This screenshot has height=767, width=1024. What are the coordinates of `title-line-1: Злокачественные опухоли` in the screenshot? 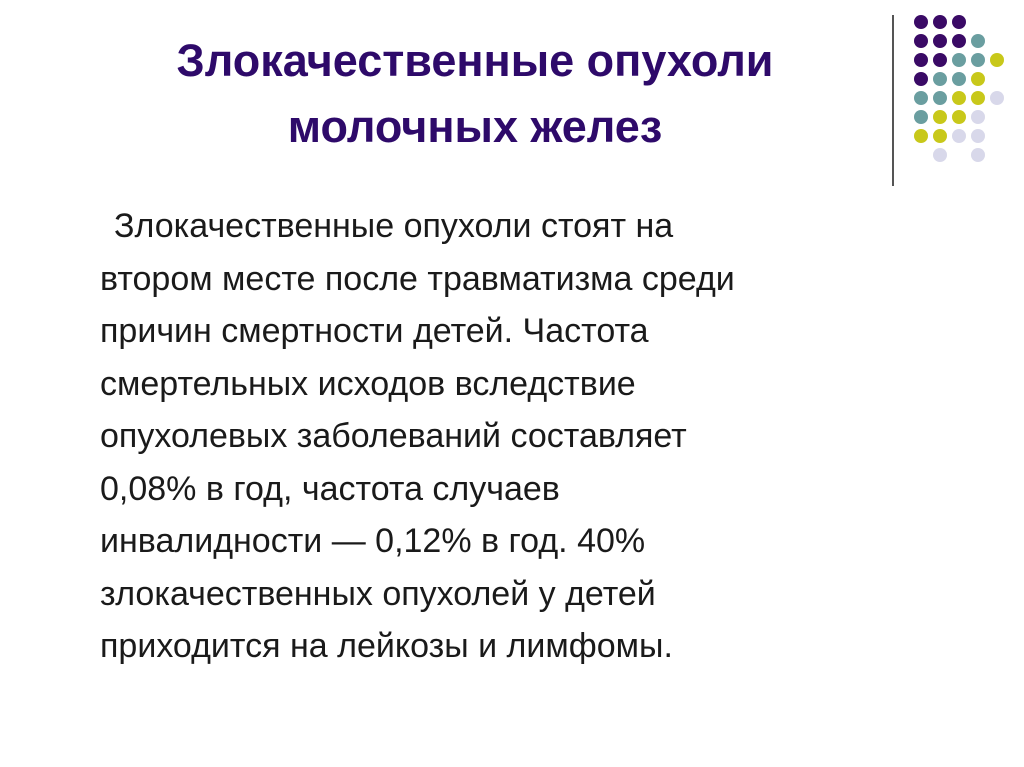 It's located at (475, 60).